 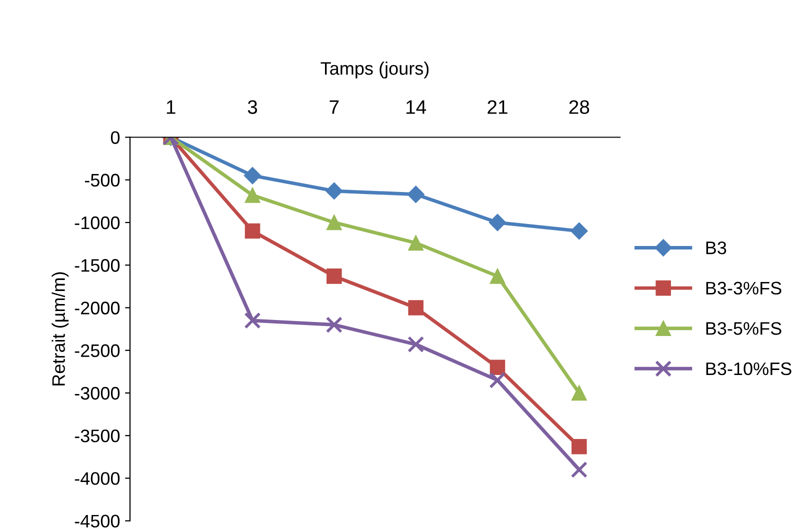 What do you see at coordinates (102, 180) in the screenshot?
I see `y-tick-label: -500` at bounding box center [102, 180].